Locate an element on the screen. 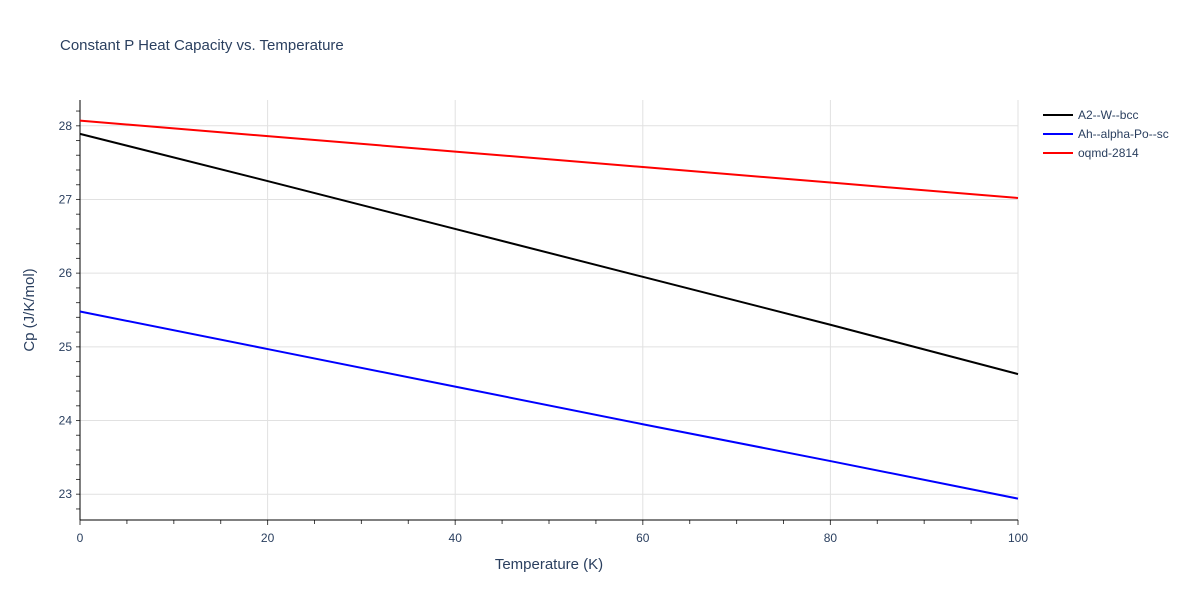 The height and width of the screenshot is (605, 1200). chart-title: Constant P Heat Capacity vs. Temperature is located at coordinates (202, 45).